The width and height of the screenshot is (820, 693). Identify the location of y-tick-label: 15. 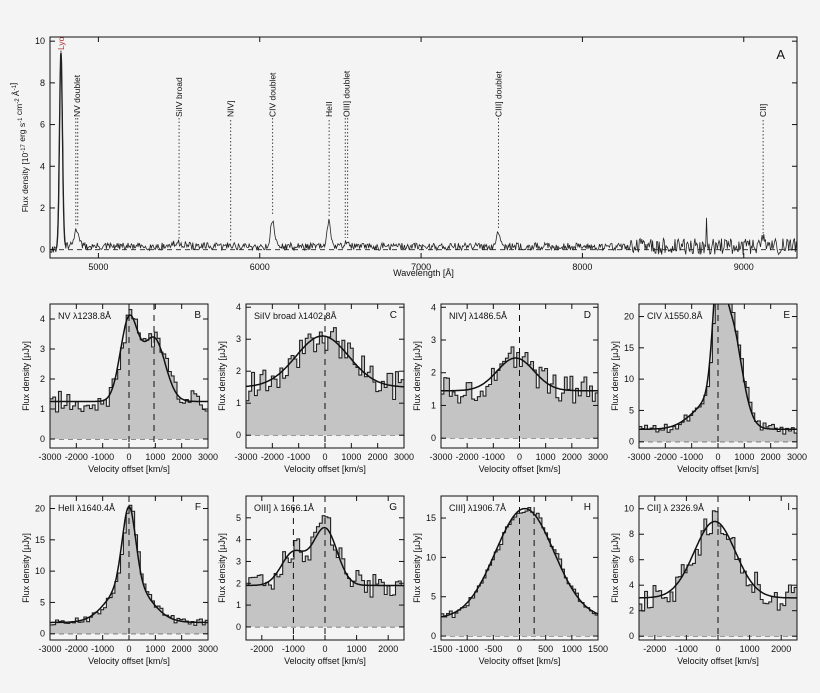
(431, 518).